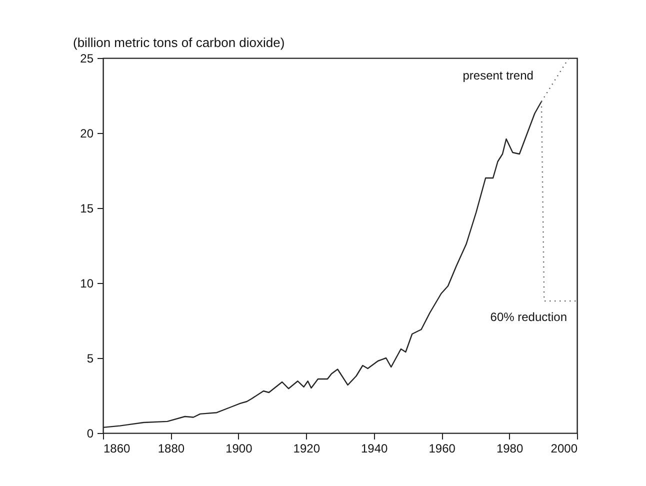 The width and height of the screenshot is (646, 486). I want to click on y-tick-label: 5, so click(90, 359).